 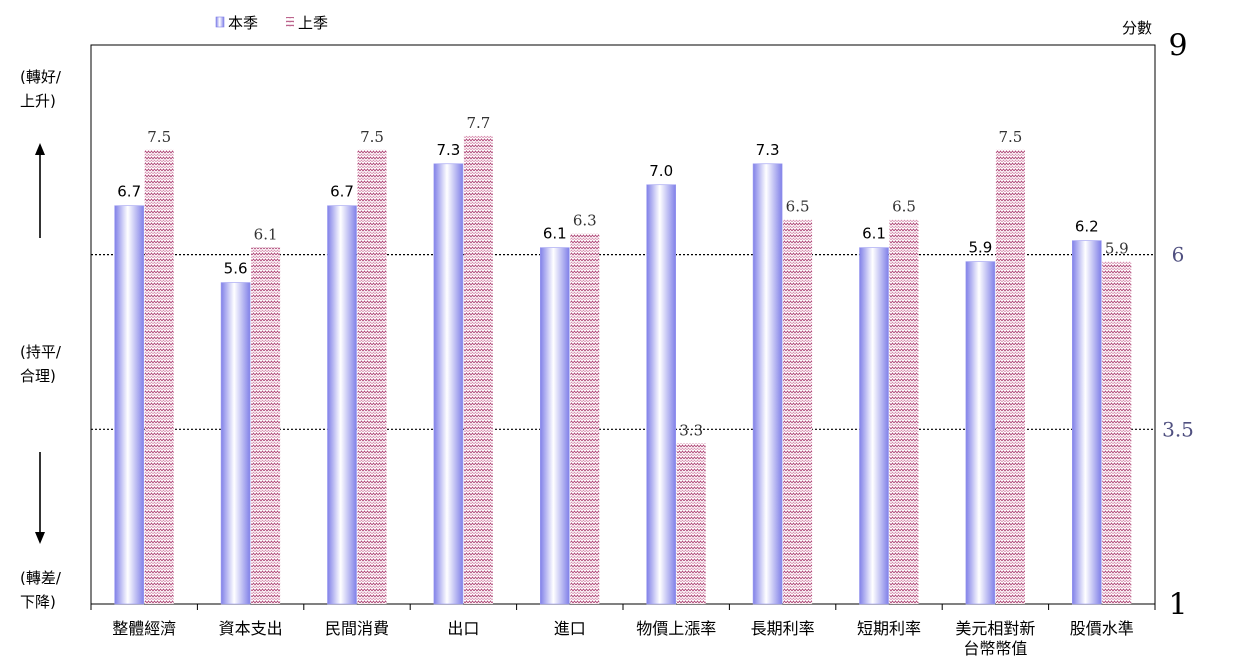 I want to click on value-label-current-3: 7.3, so click(x=448, y=150).